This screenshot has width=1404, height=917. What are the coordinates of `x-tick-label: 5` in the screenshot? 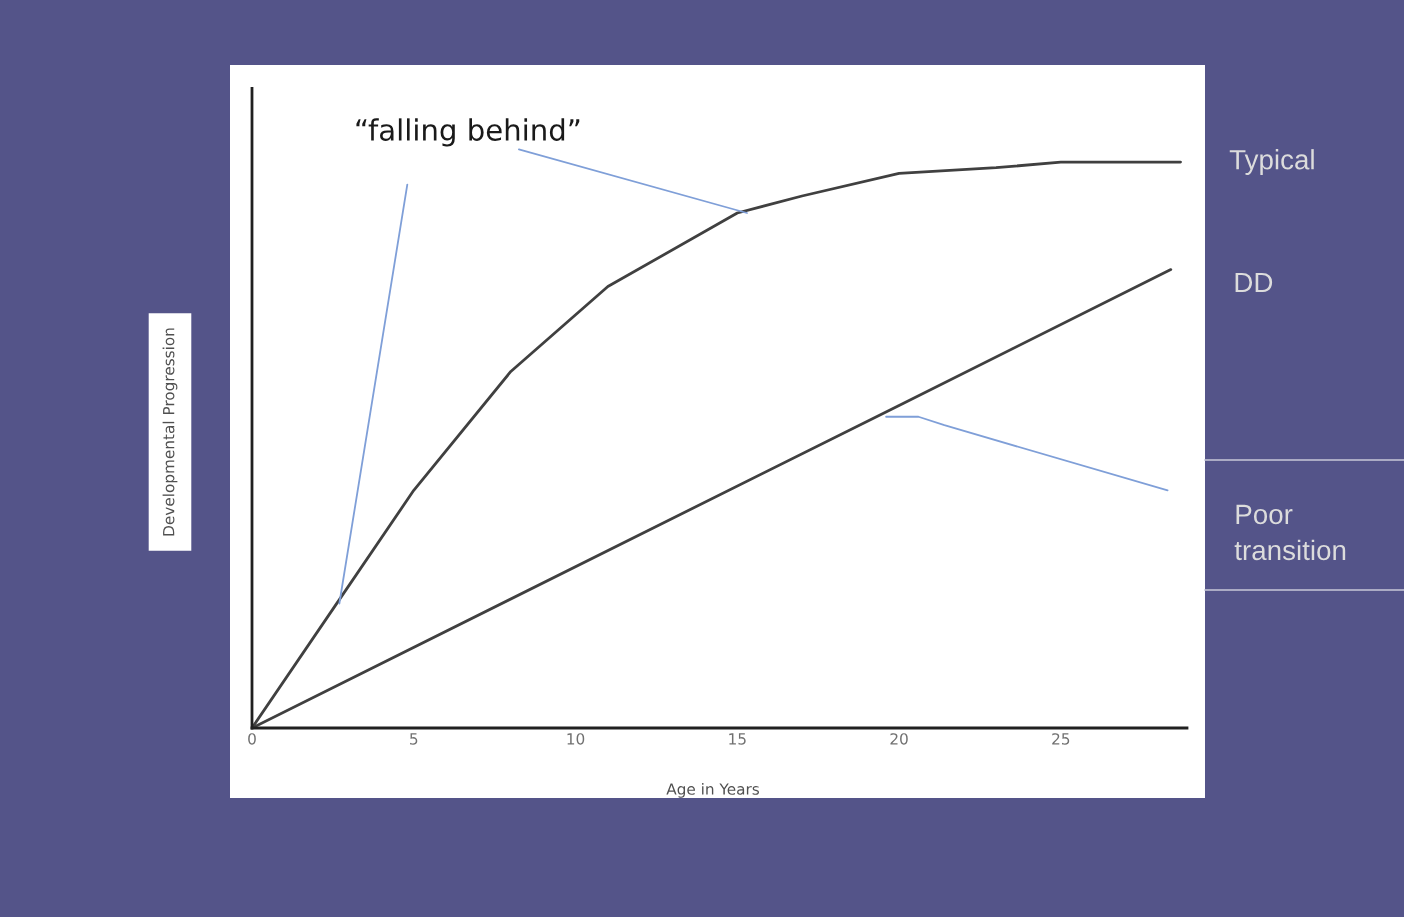 It's located at (414, 739).